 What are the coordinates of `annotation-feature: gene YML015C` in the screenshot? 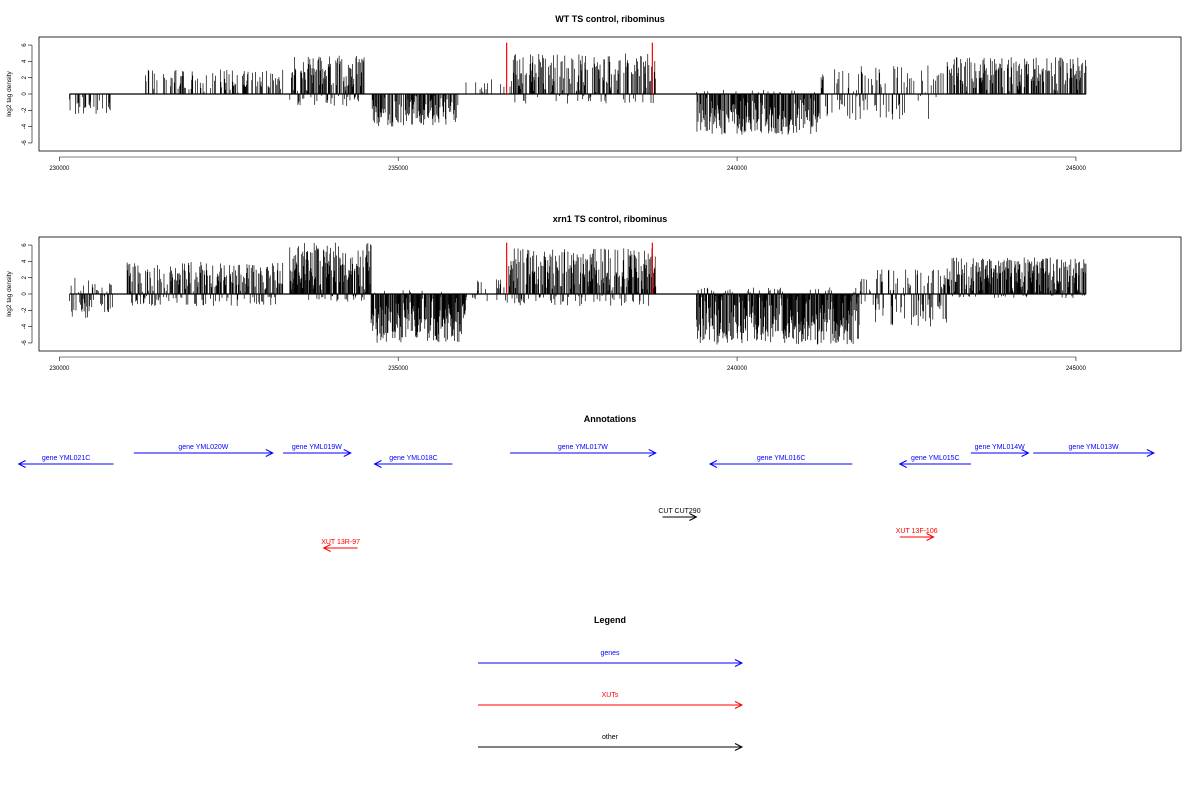 It's located at (934, 461).